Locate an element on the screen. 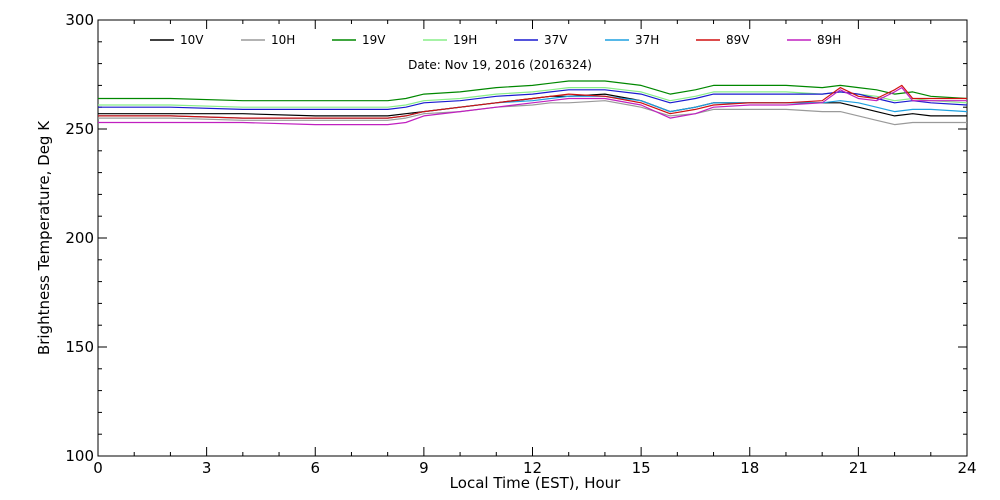  x-tick-label: 3 is located at coordinates (207, 468).